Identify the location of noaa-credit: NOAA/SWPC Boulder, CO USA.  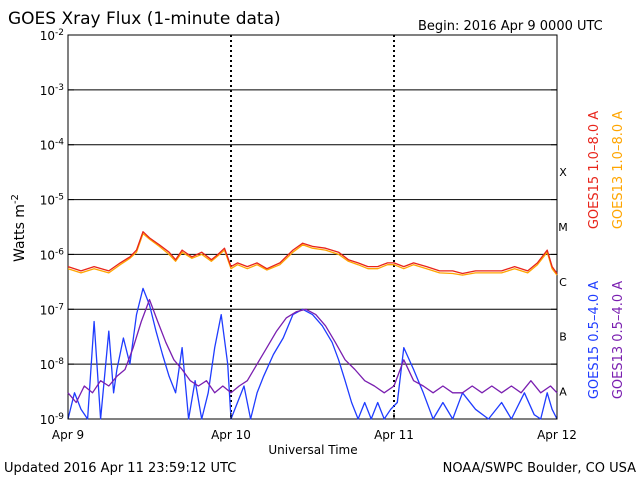
(539, 468).